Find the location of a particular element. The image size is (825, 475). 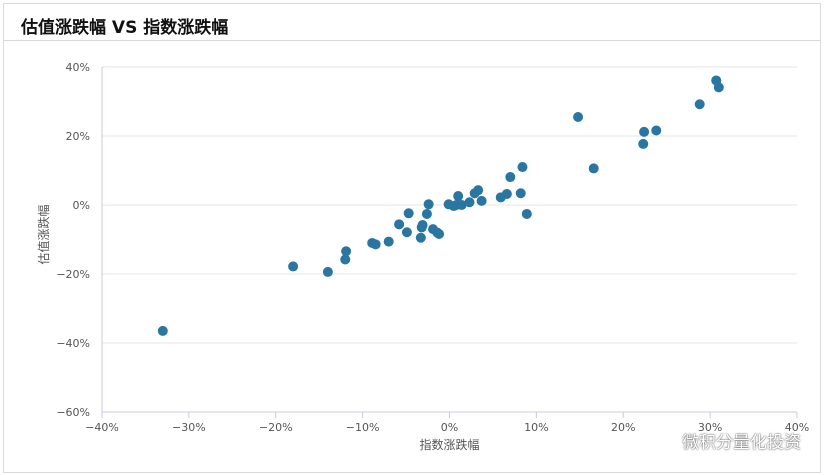

x-tick-label: 0% is located at coordinates (449, 427).